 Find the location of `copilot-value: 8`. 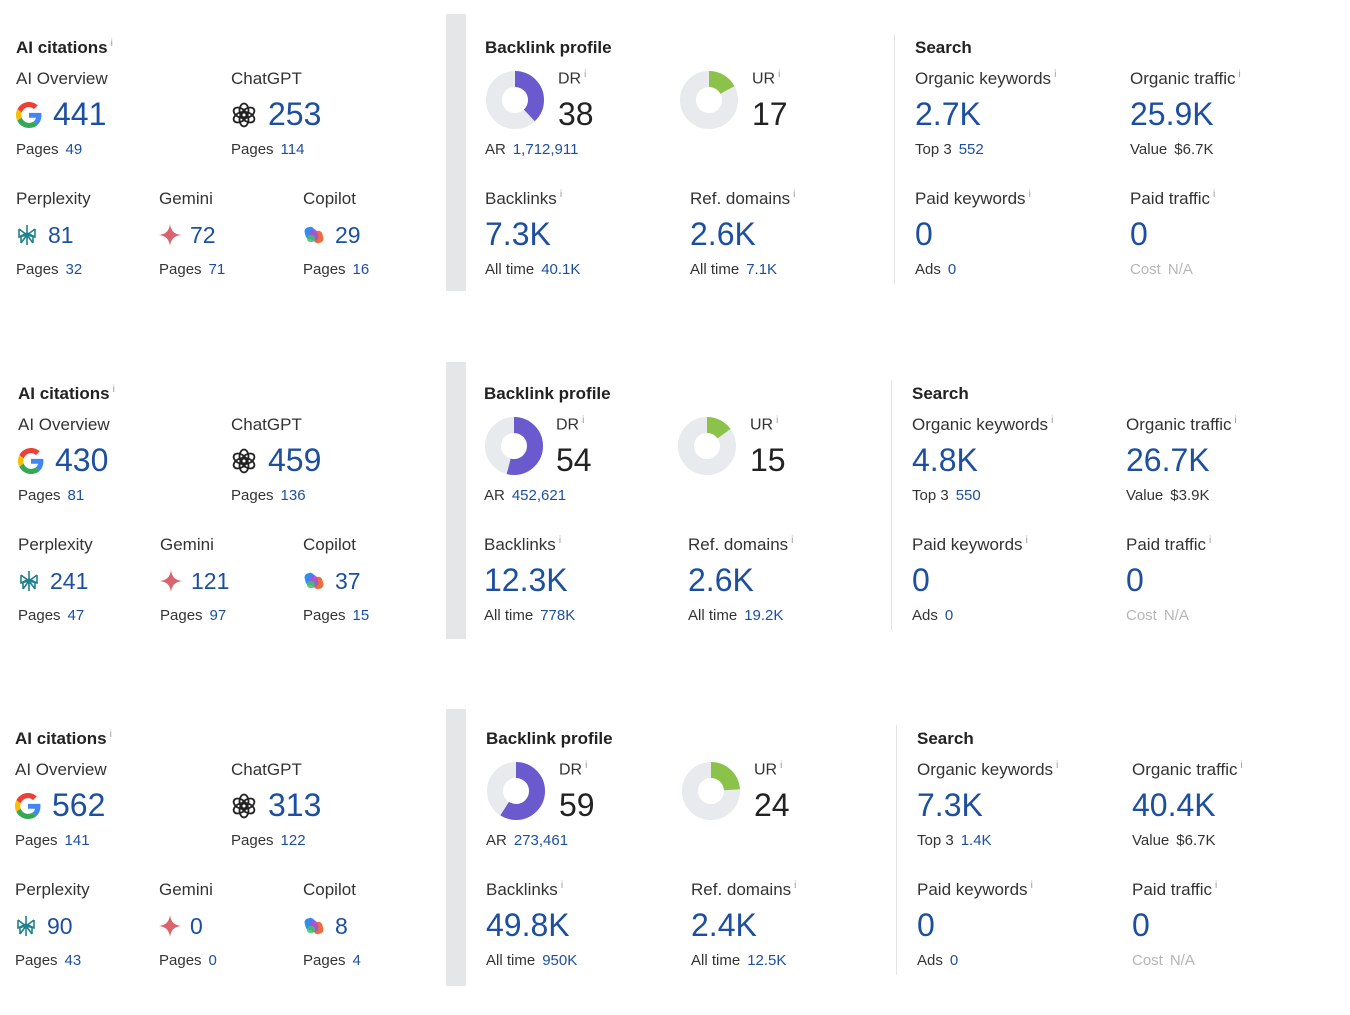

copilot-value: 8 is located at coordinates (341, 926).